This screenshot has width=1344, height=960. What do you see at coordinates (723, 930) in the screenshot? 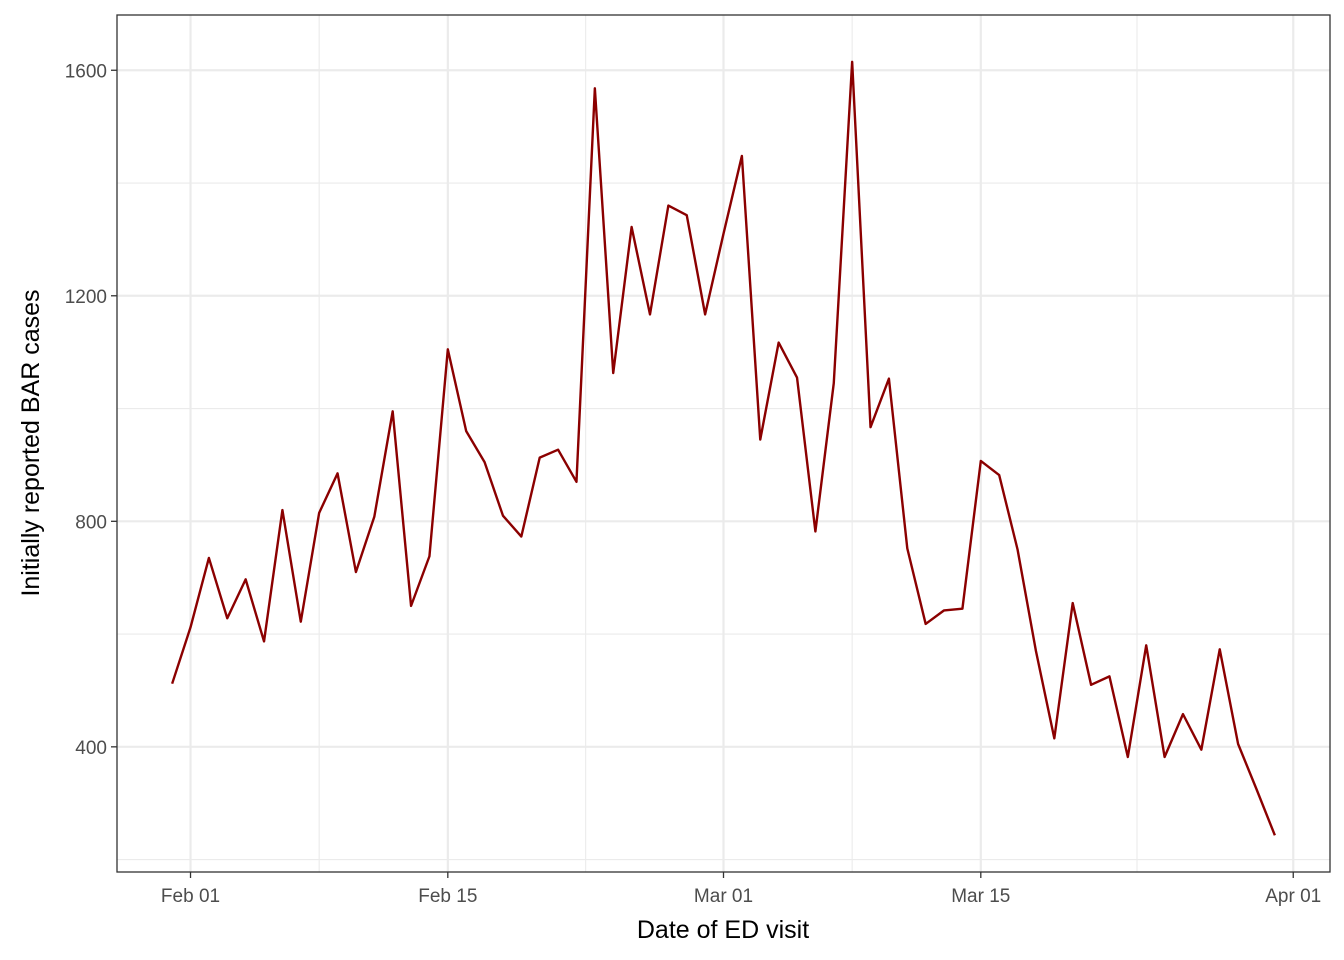
I see `x-axis-title: Date of ED visit` at bounding box center [723, 930].